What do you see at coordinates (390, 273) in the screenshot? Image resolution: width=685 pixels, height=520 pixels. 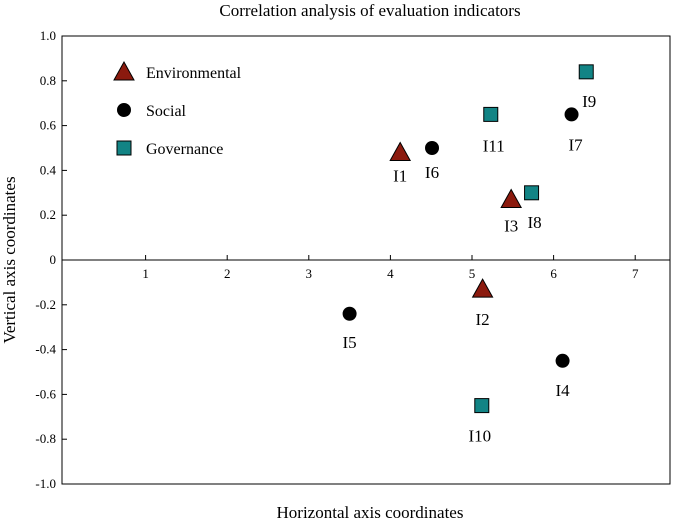 I see `x-tick-label: 4` at bounding box center [390, 273].